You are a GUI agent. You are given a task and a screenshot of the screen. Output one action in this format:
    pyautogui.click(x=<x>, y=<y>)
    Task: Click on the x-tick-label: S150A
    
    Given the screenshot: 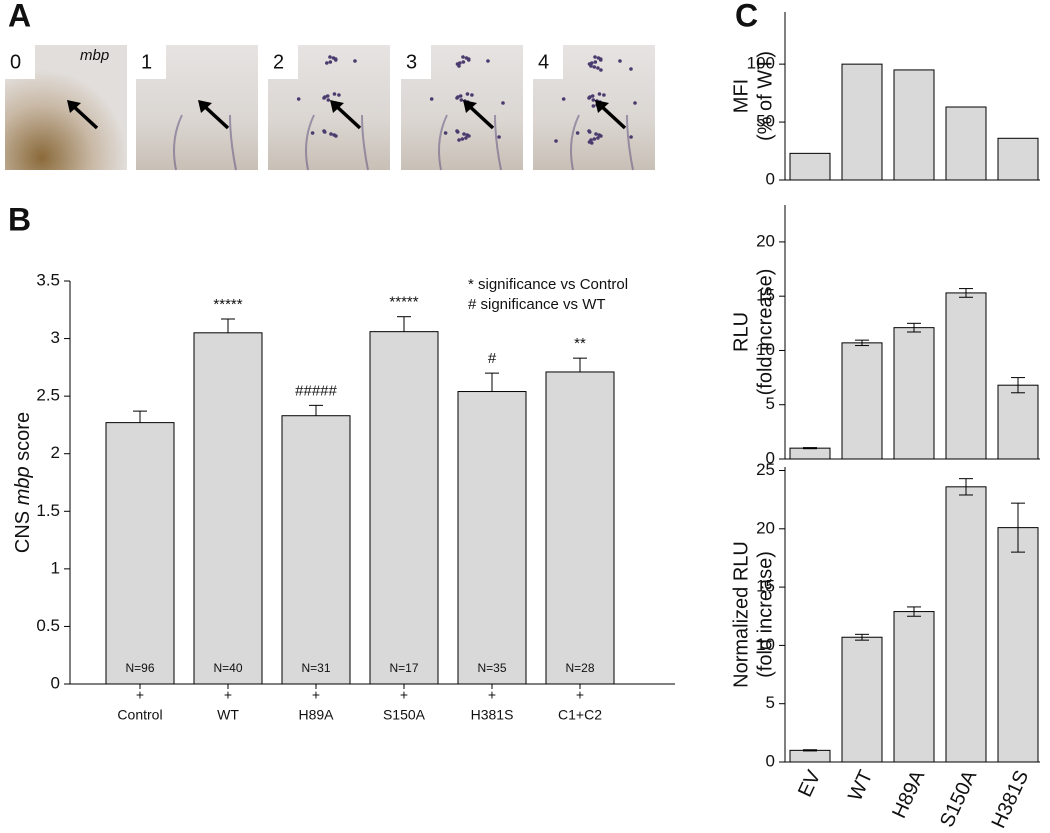 What is the action you would take?
    pyautogui.click(x=959, y=798)
    